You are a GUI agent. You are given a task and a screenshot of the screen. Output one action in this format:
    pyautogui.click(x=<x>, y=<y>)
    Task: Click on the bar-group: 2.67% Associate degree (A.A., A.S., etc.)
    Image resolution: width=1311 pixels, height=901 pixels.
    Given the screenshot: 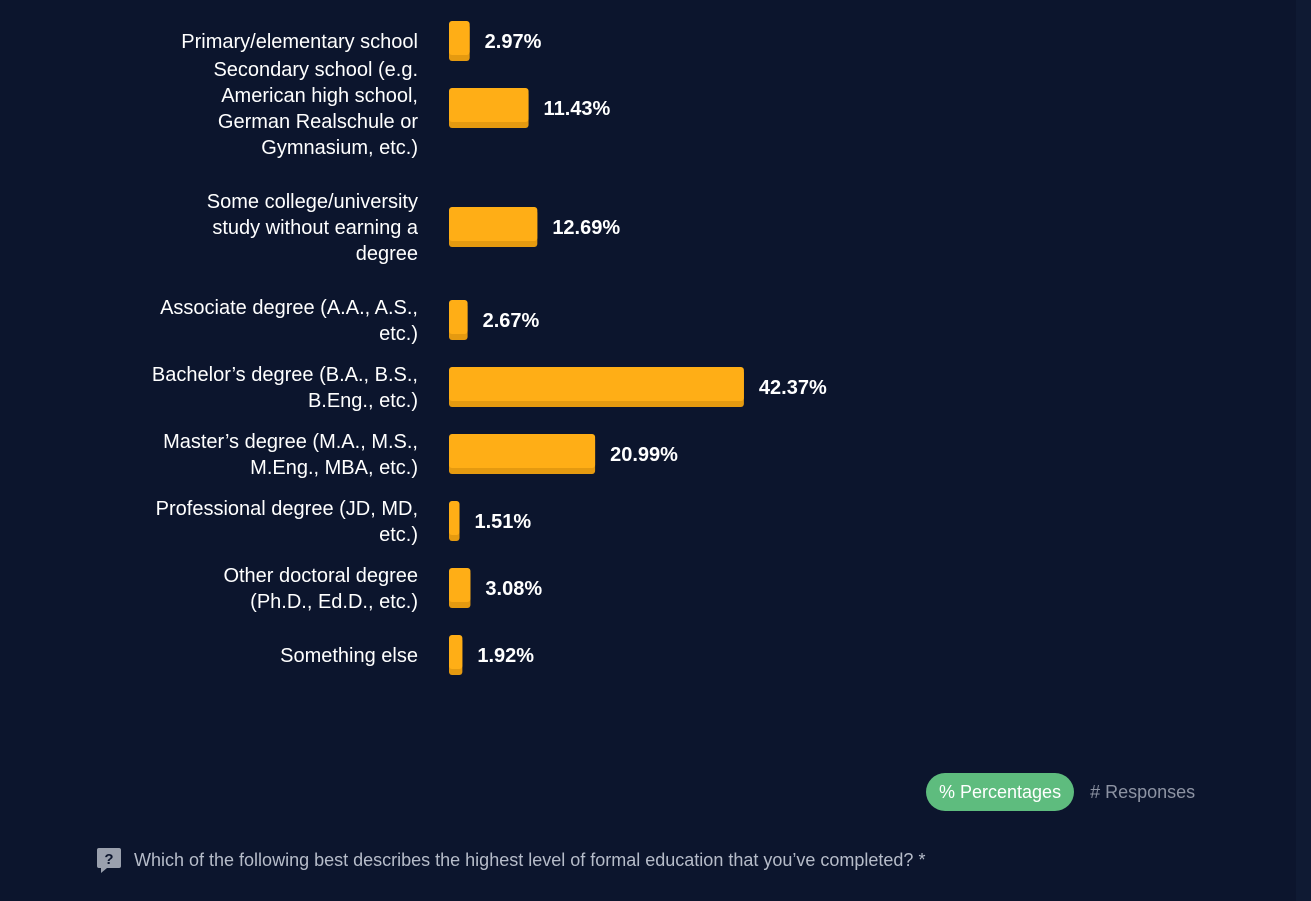 What is the action you would take?
    pyautogui.click(x=349, y=321)
    